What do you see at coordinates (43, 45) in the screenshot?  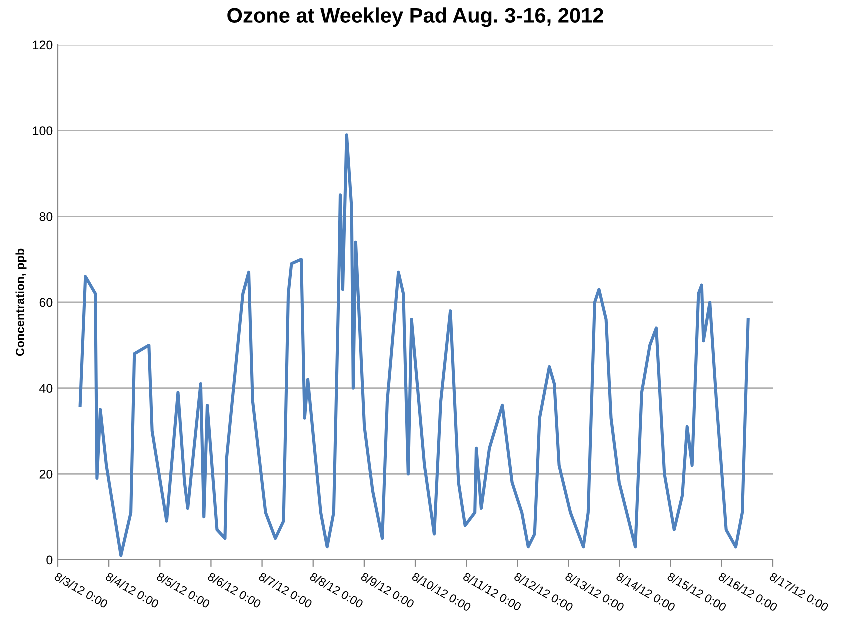 I see `y-tick-label: 120` at bounding box center [43, 45].